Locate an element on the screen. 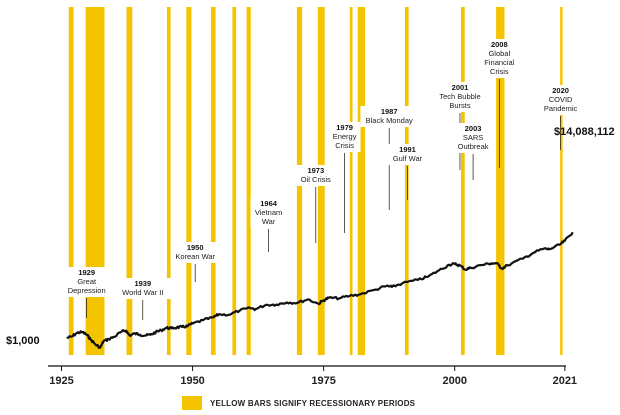 The height and width of the screenshot is (415, 620). annotation-year: 1991 is located at coordinates (407, 149).